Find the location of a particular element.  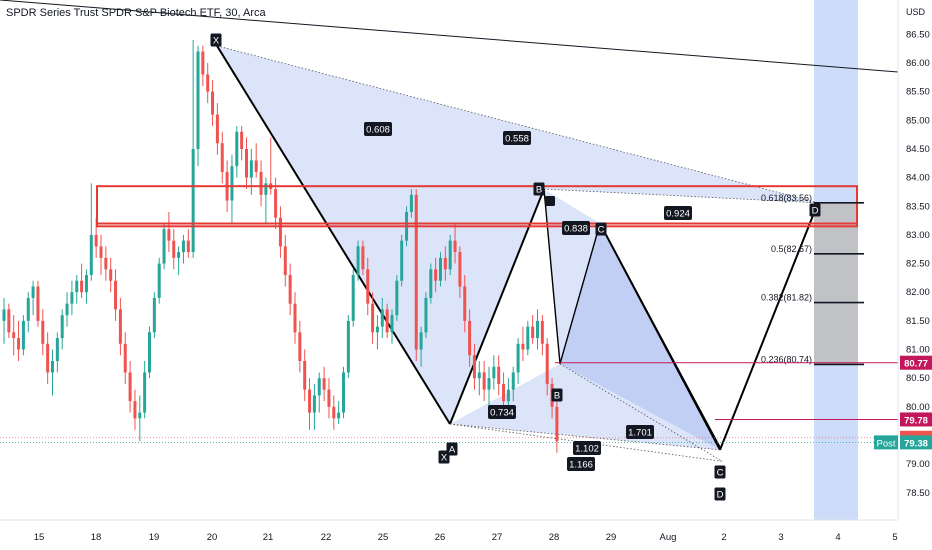

point-label-d: D is located at coordinates (815, 211).